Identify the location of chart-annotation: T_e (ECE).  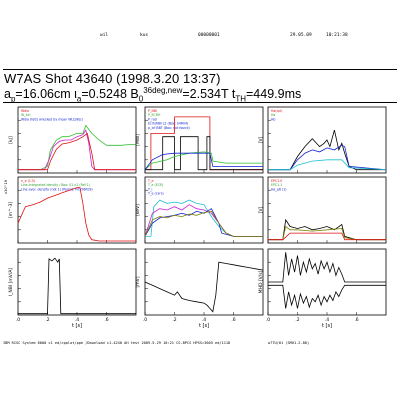
(155, 185).